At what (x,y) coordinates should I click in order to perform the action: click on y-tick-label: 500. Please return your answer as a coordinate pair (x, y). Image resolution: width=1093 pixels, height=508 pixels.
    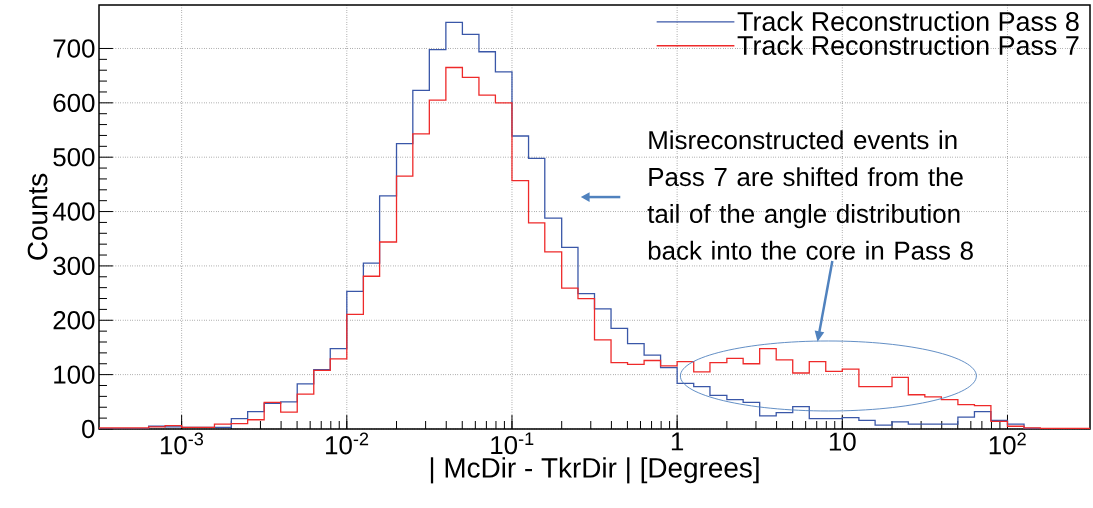
    Looking at the image, I should click on (74, 157).